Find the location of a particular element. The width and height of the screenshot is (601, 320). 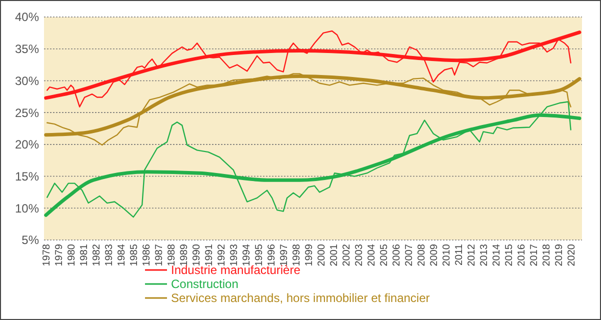

x-tick-label: 1991 is located at coordinates (209, 255).